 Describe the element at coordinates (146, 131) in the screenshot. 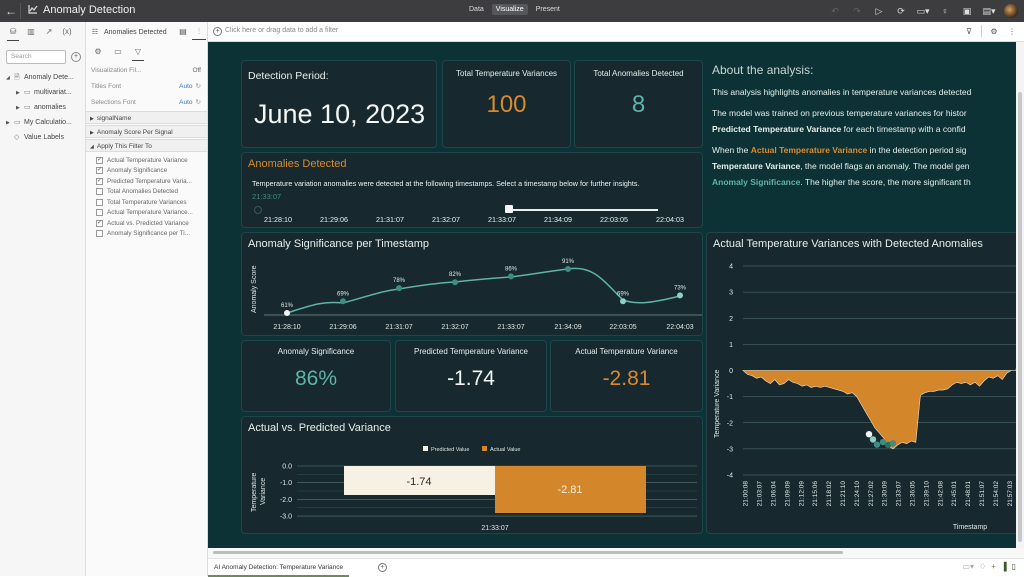

I see `section-anomaly-score-per-signal: ▶ Anomaly Score Per Signal` at that location.